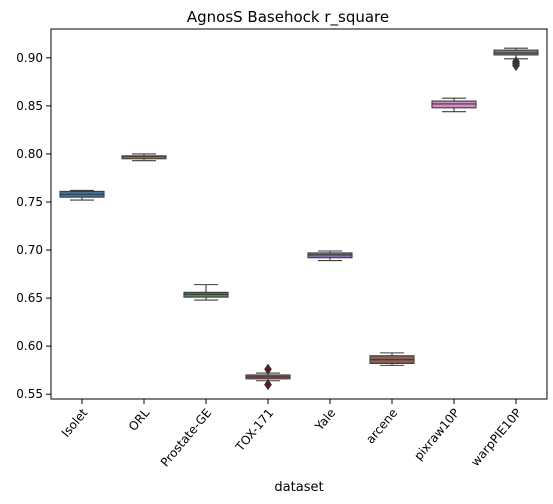 The width and height of the screenshot is (553, 504). Describe the element at coordinates (29, 154) in the screenshot. I see `y-tick-label: 0.80` at that location.